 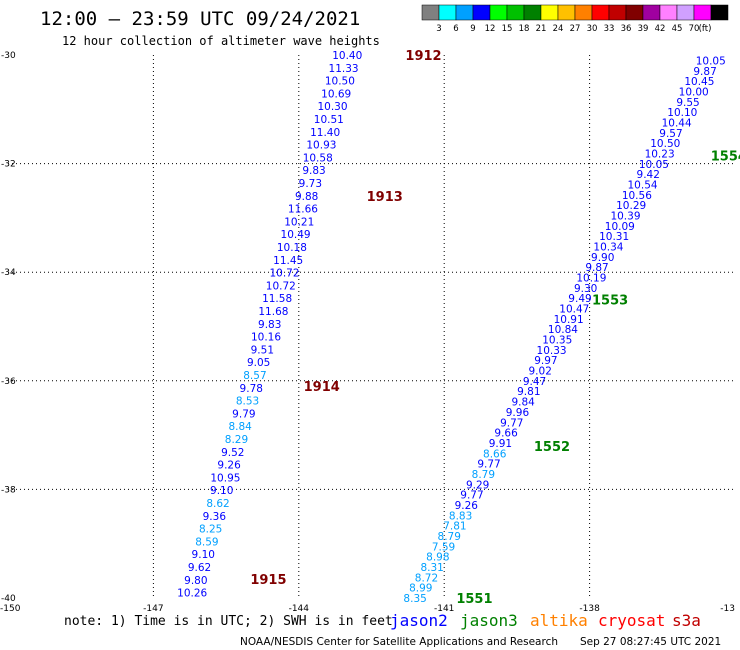 I want to click on swh-value: 11.45, so click(x=288, y=261).